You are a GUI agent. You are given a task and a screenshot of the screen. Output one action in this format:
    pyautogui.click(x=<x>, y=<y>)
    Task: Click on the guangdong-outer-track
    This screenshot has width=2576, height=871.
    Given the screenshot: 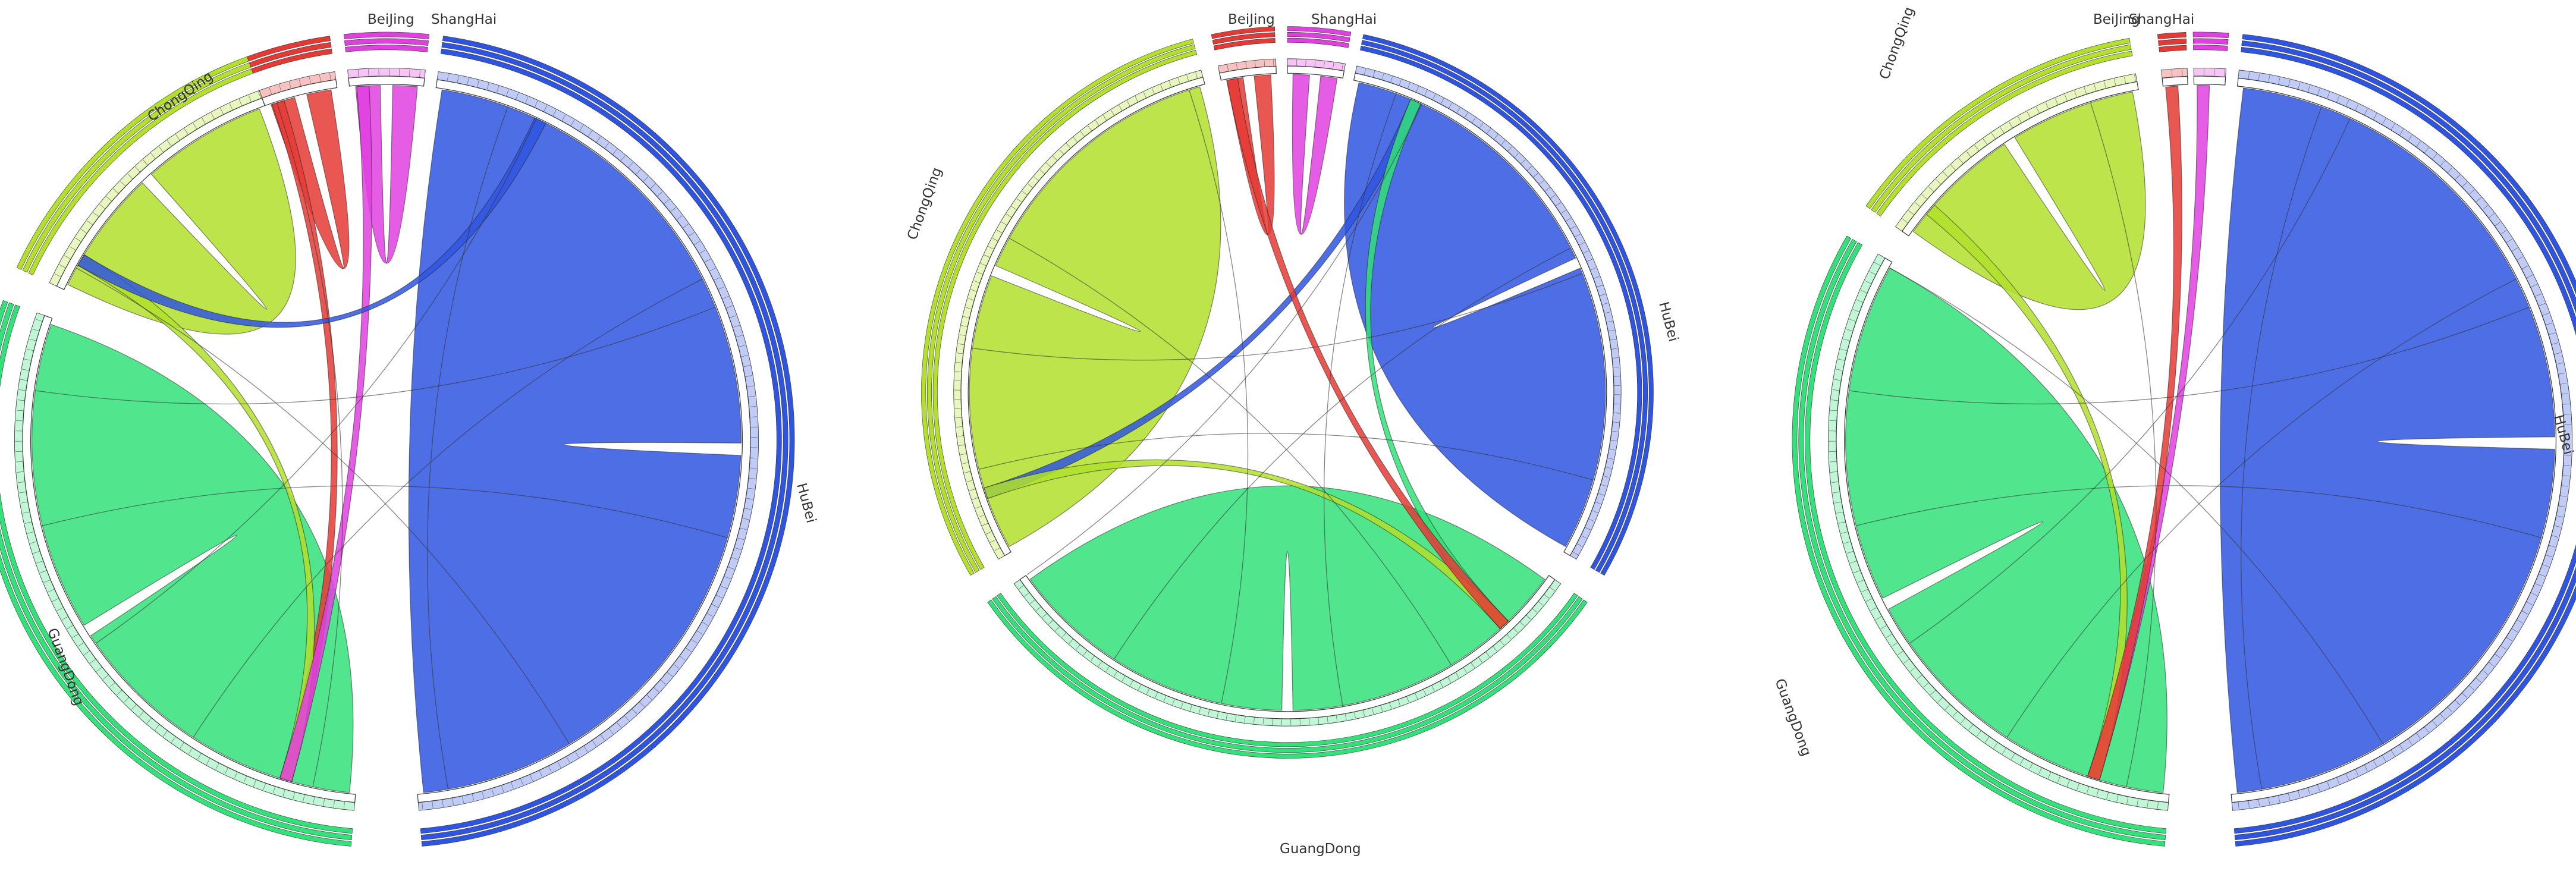 What is the action you would take?
    pyautogui.click(x=176, y=571)
    